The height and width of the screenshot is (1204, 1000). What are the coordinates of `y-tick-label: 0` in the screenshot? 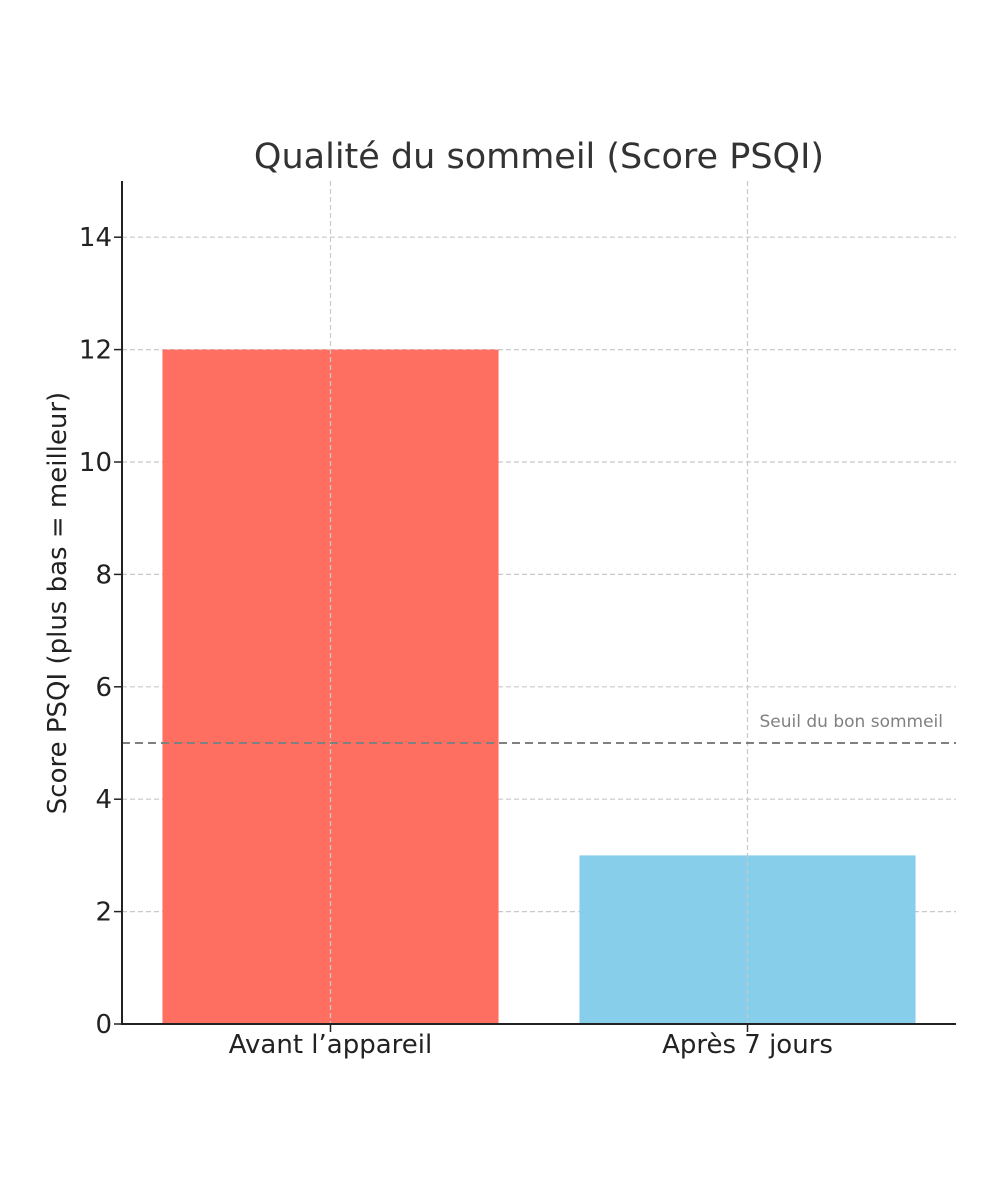 It's located at (103, 1025).